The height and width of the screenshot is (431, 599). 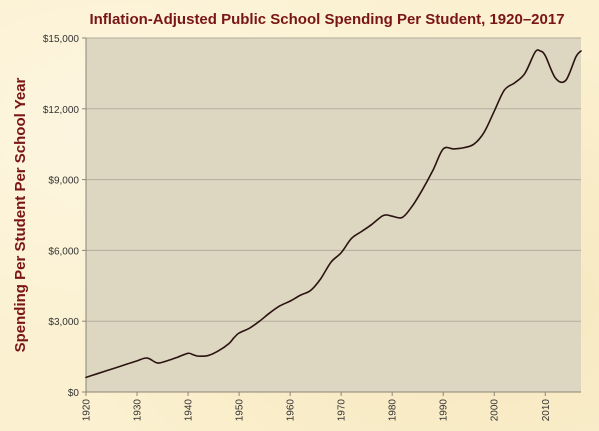 What do you see at coordinates (495, 410) in the screenshot?
I see `x-tick-label: 2000` at bounding box center [495, 410].